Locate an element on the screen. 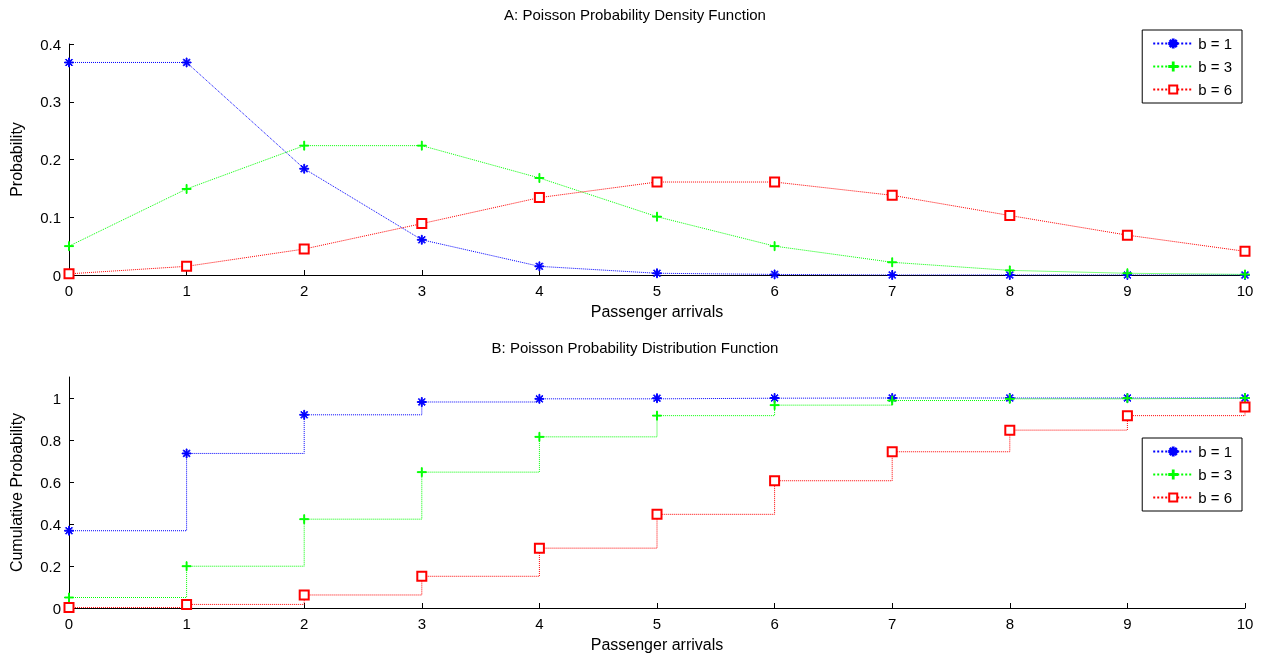 The width and height of the screenshot is (1270, 667). y-tick-label: 0.1 is located at coordinates (50, 217).